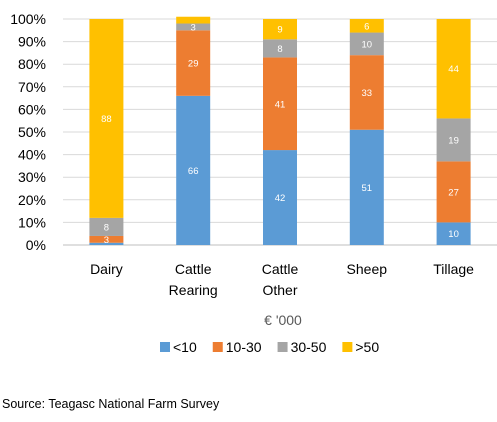 The image size is (497, 422). I want to click on data-label: 6, so click(366, 26).